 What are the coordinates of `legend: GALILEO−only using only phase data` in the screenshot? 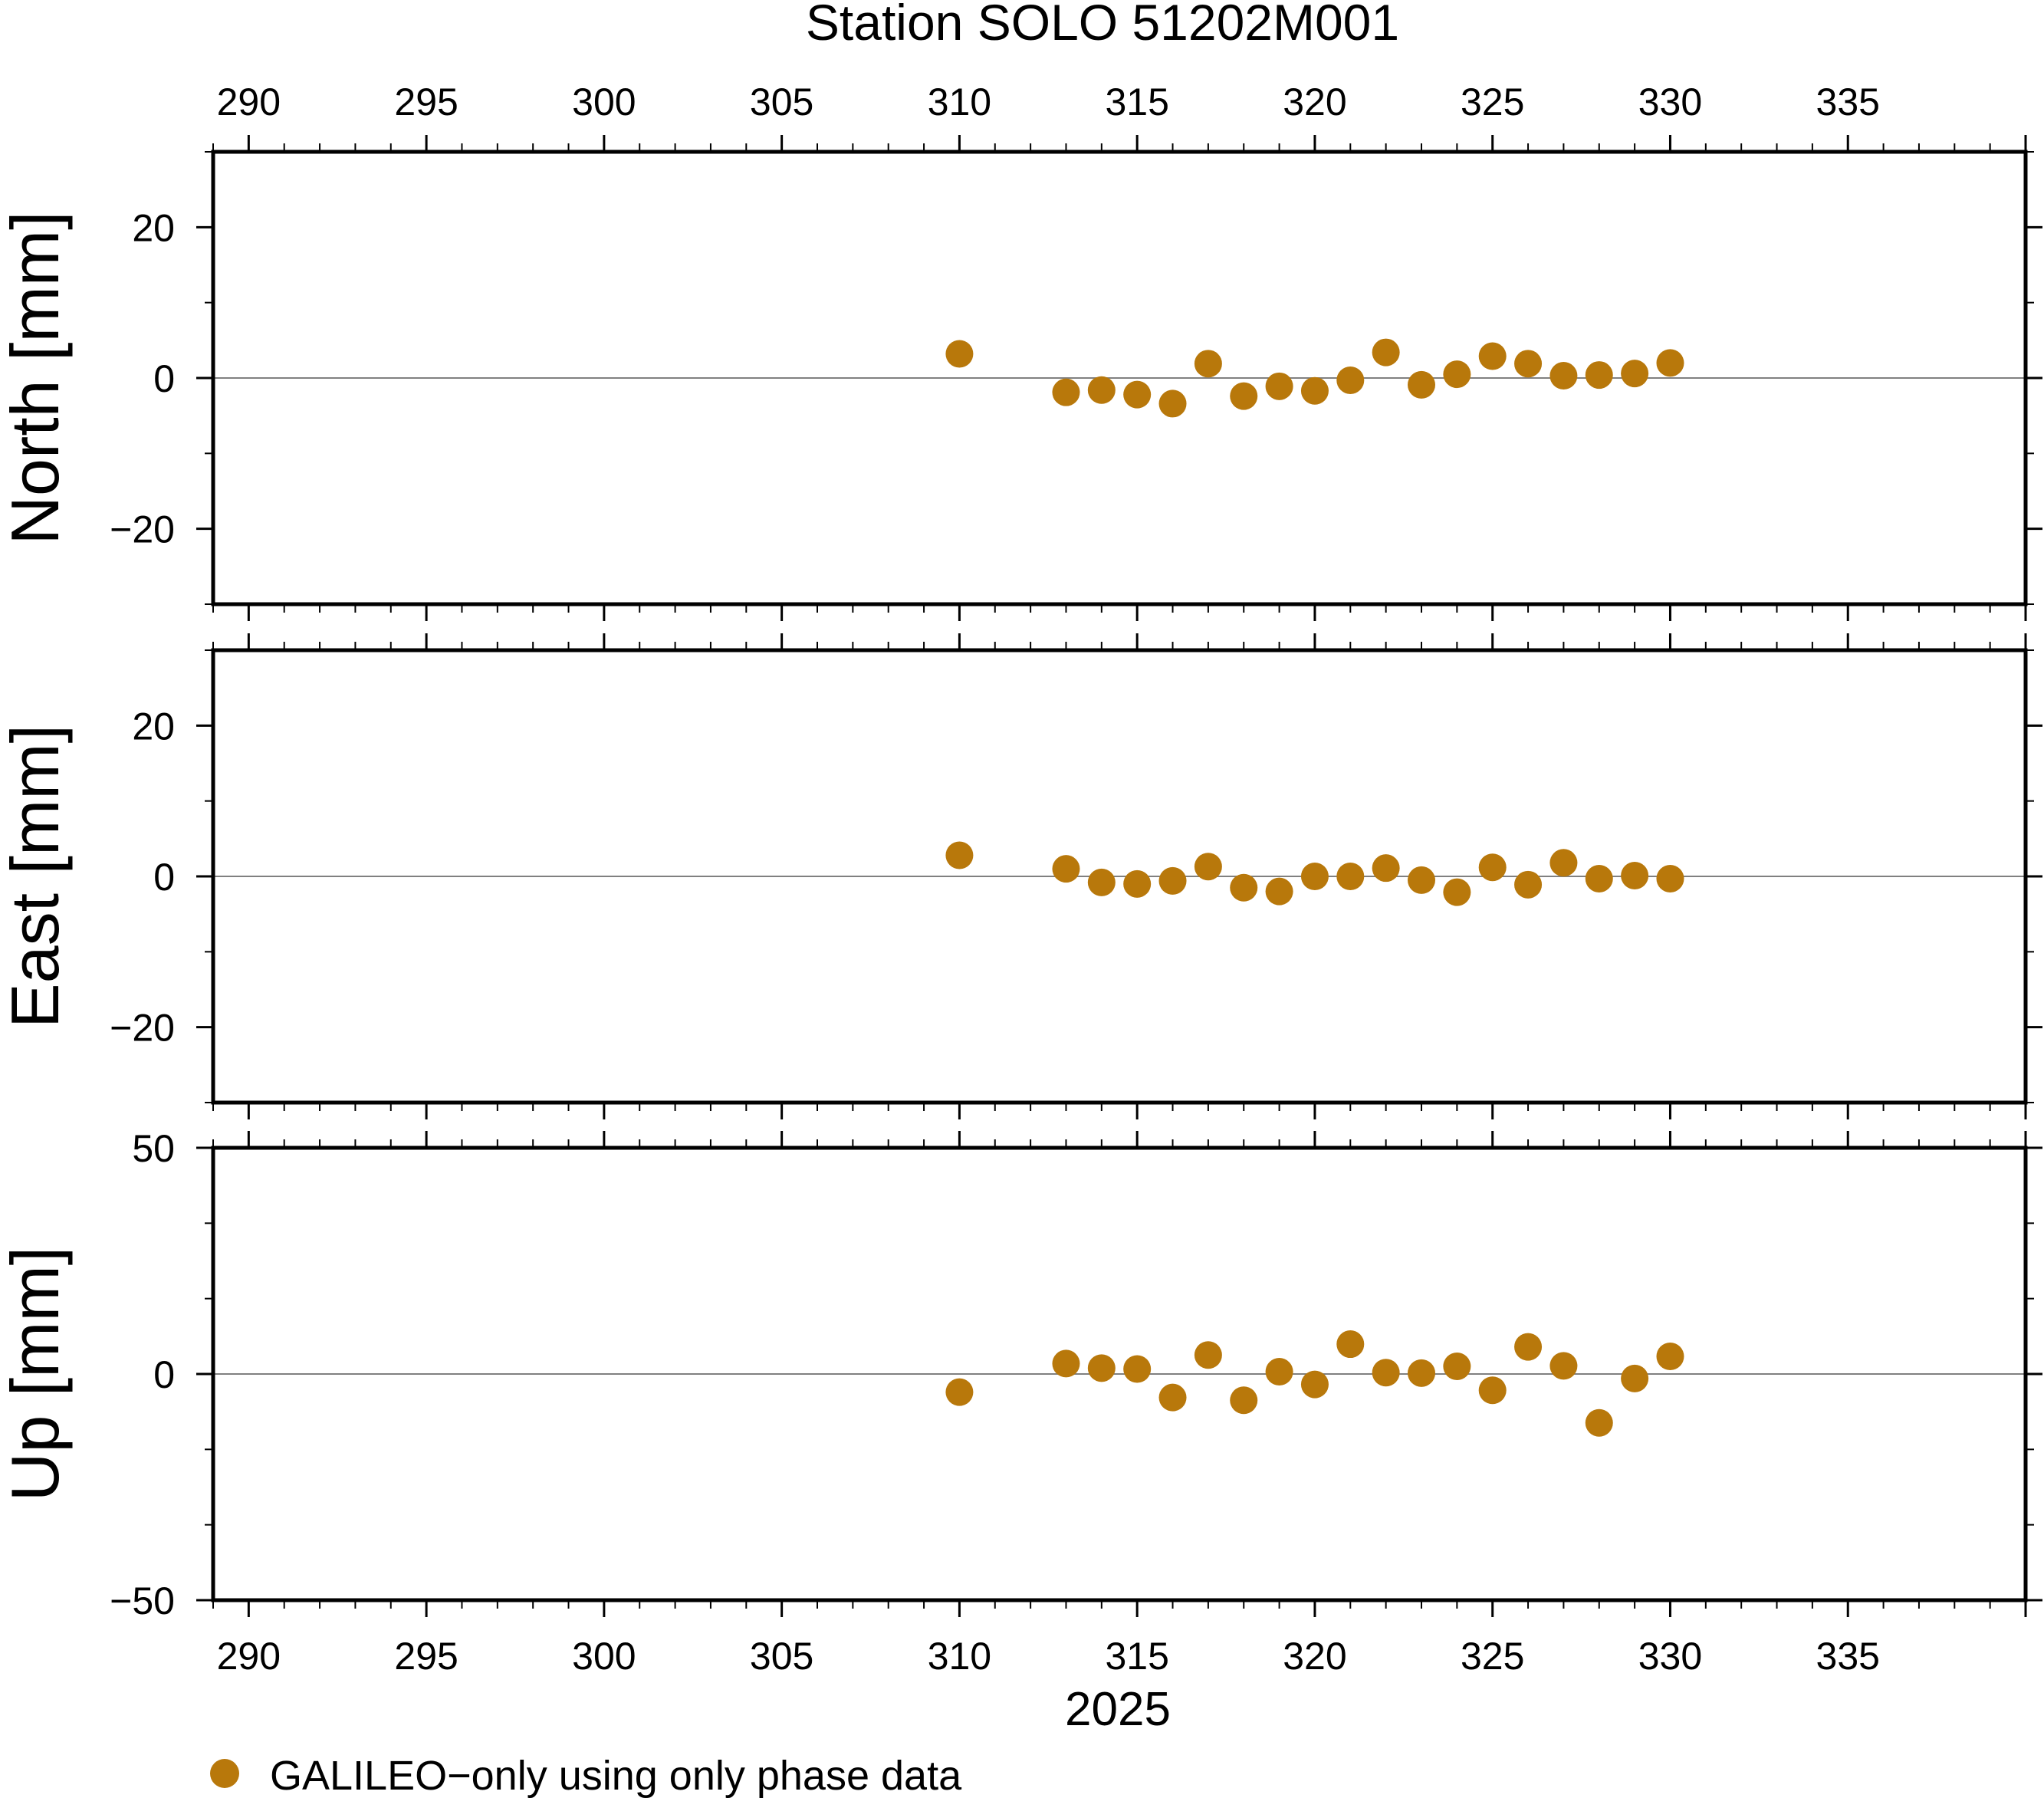 It's located at (586, 1775).